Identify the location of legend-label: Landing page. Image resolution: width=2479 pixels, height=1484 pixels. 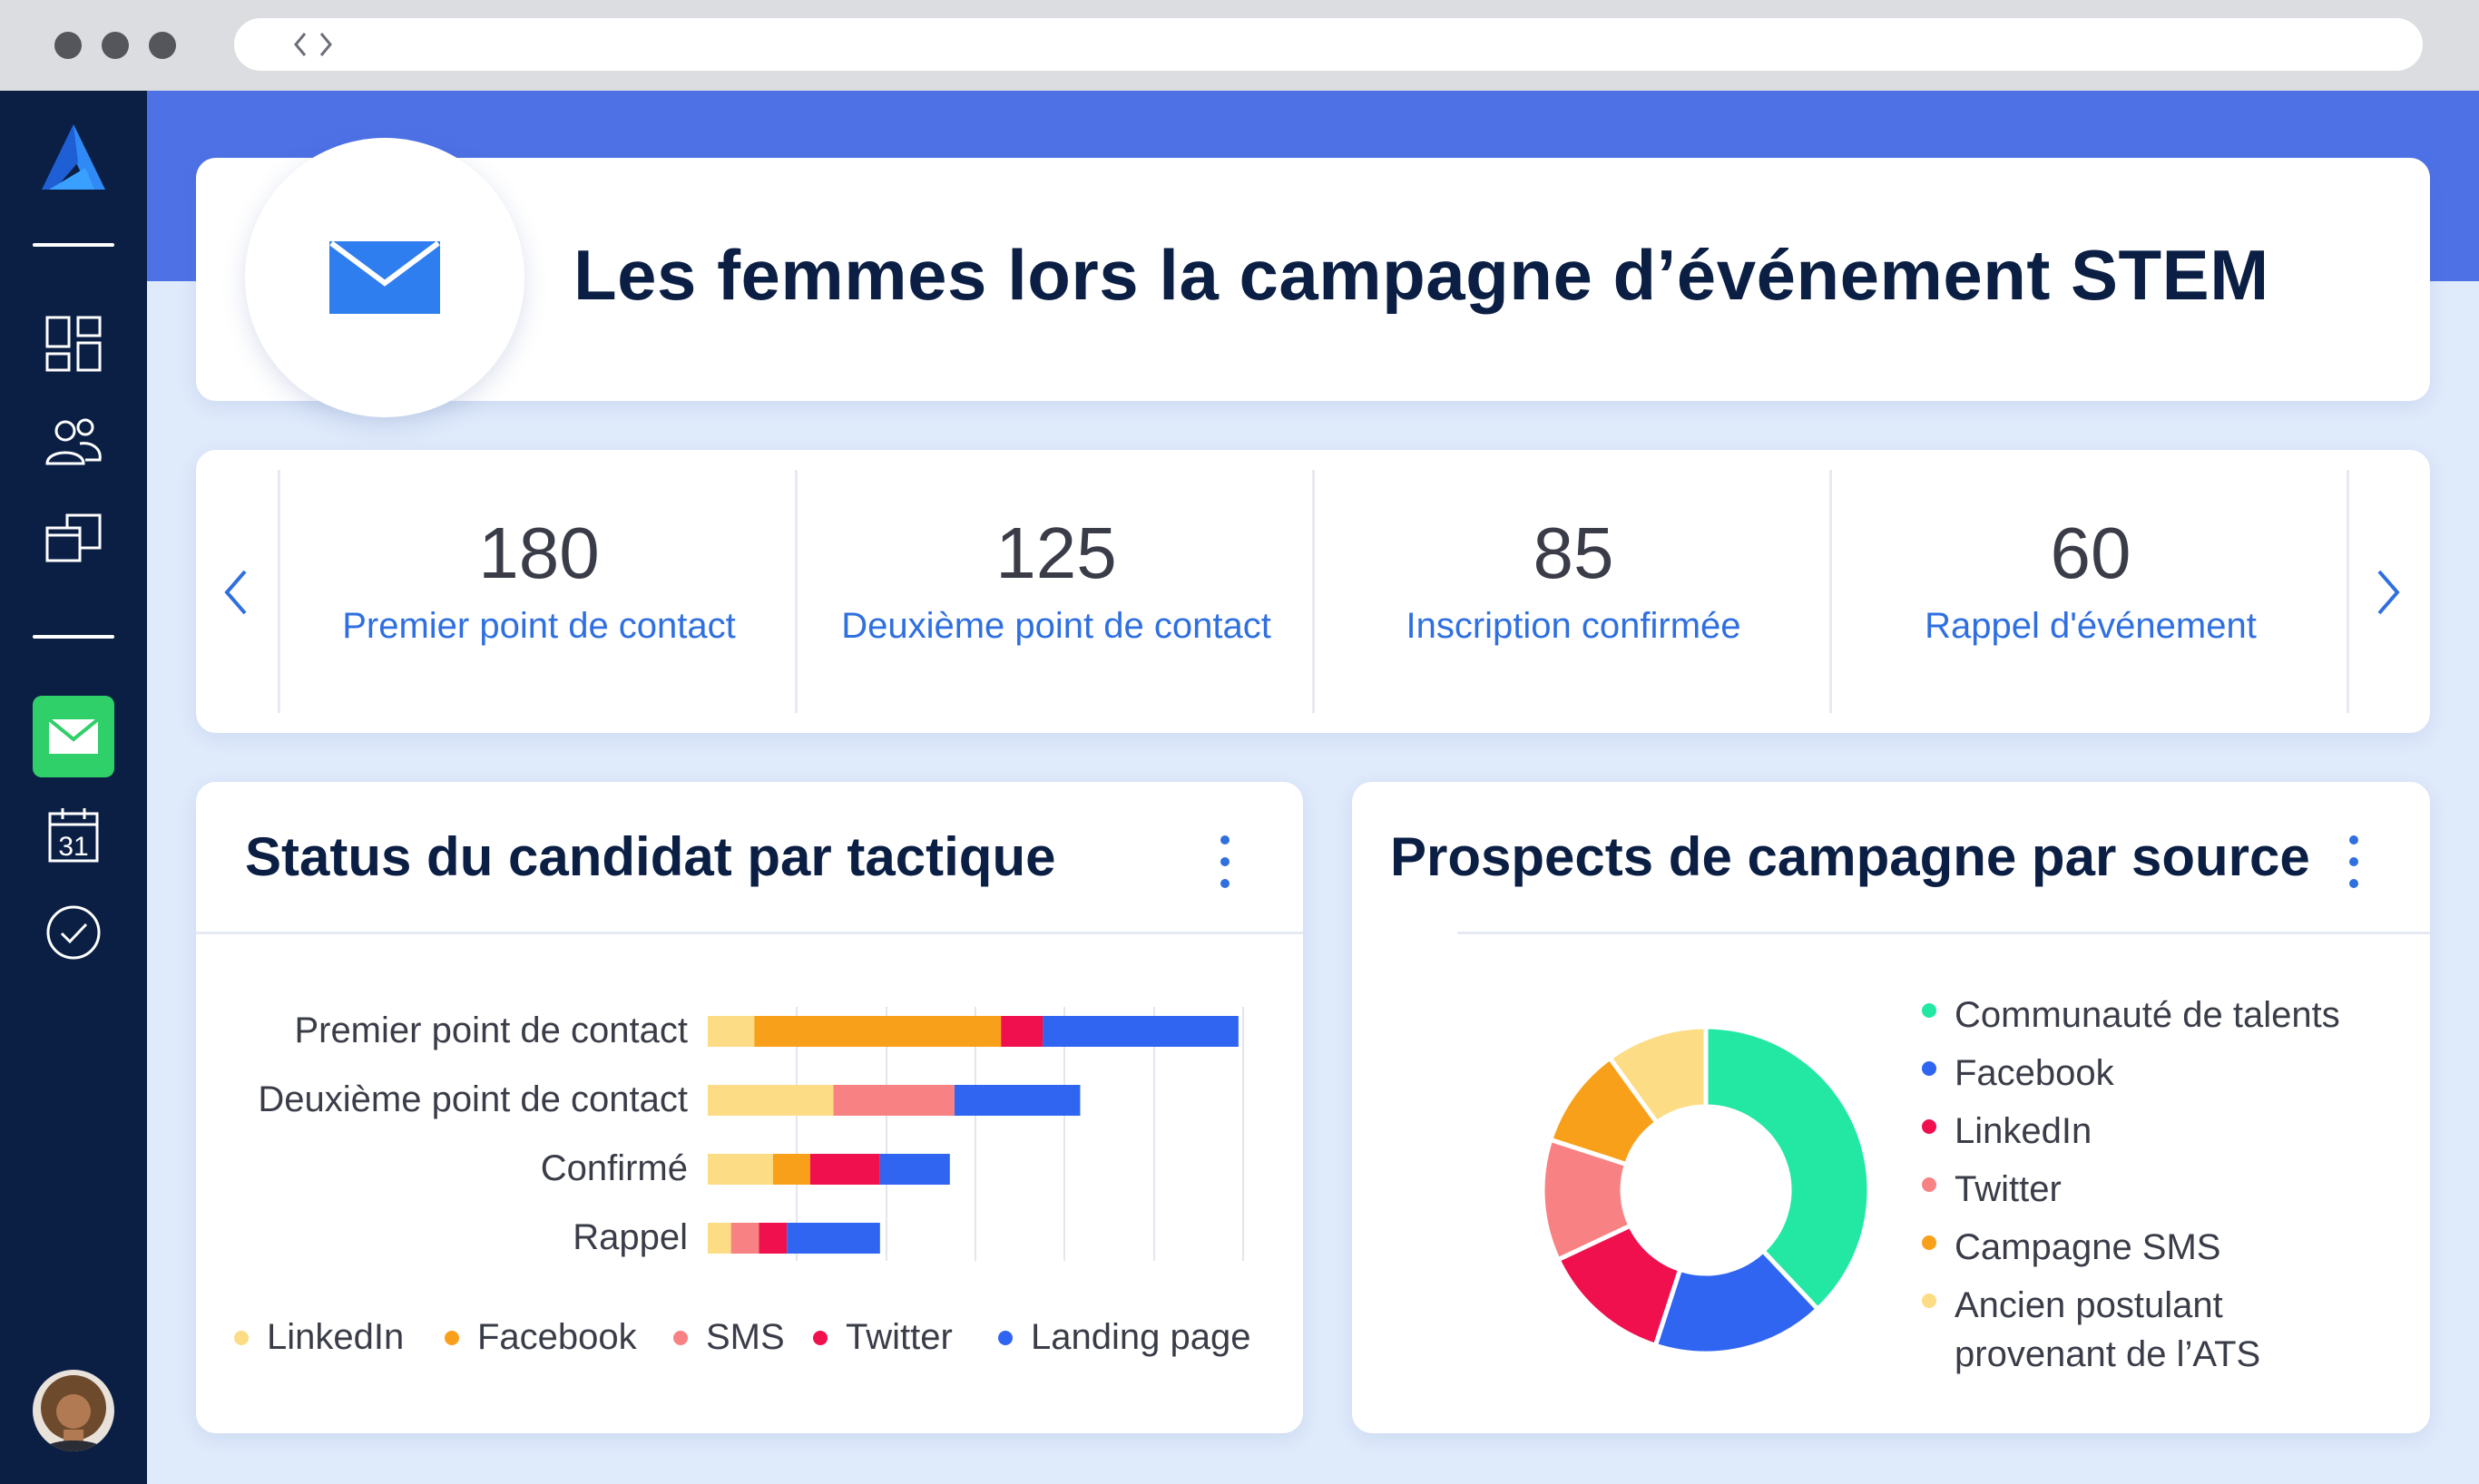
(1141, 1337).